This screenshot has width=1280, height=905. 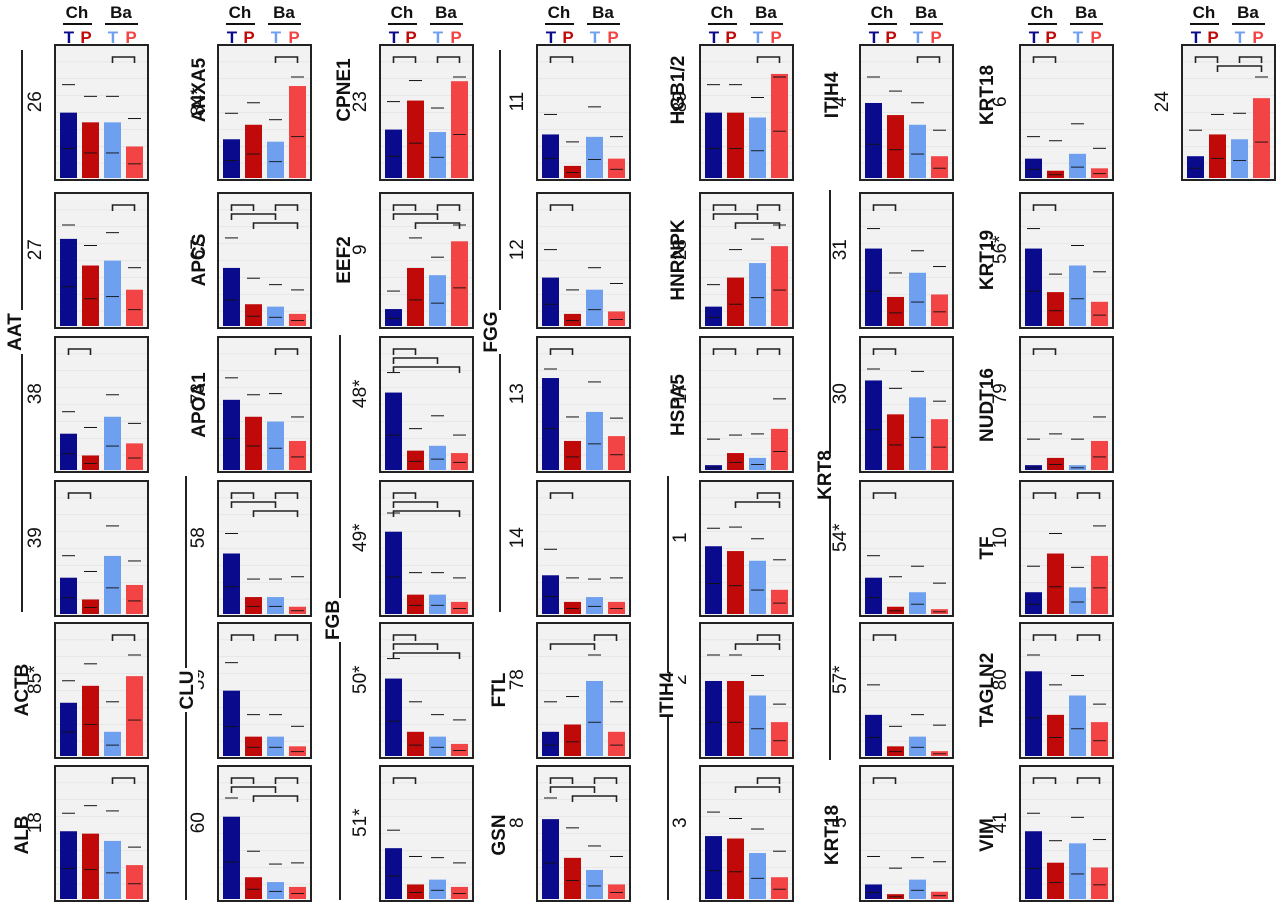 What do you see at coordinates (35, 249) in the screenshot?
I see `panel-number-label: 27` at bounding box center [35, 249].